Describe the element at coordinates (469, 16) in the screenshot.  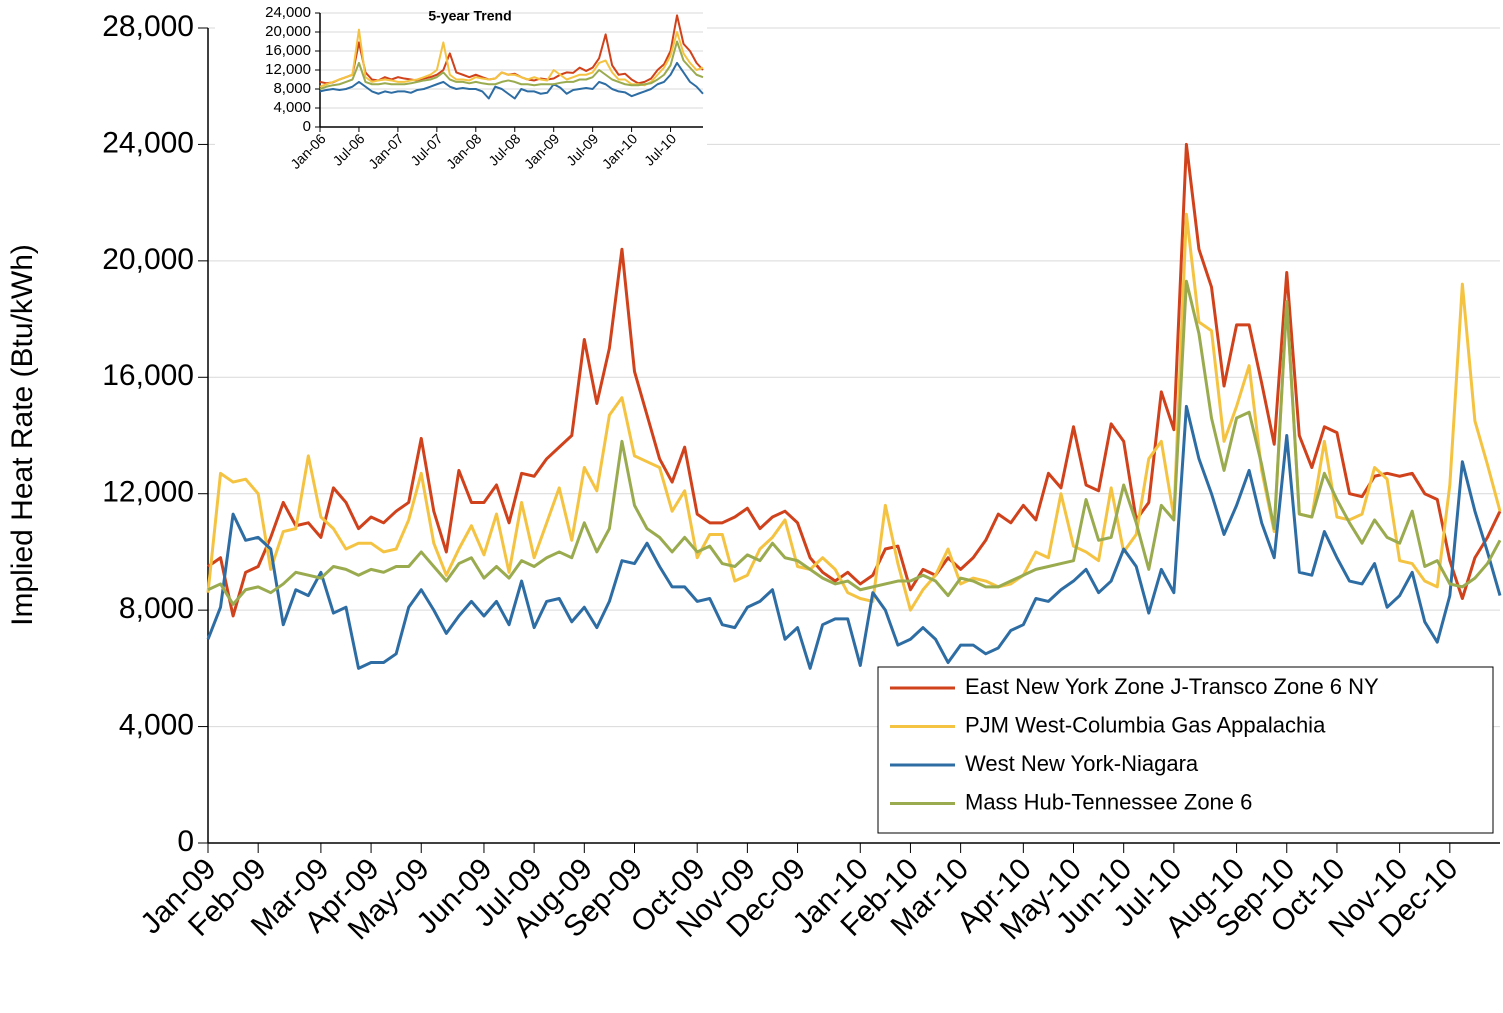
I see `chart-title: 5-year Trend` at that location.